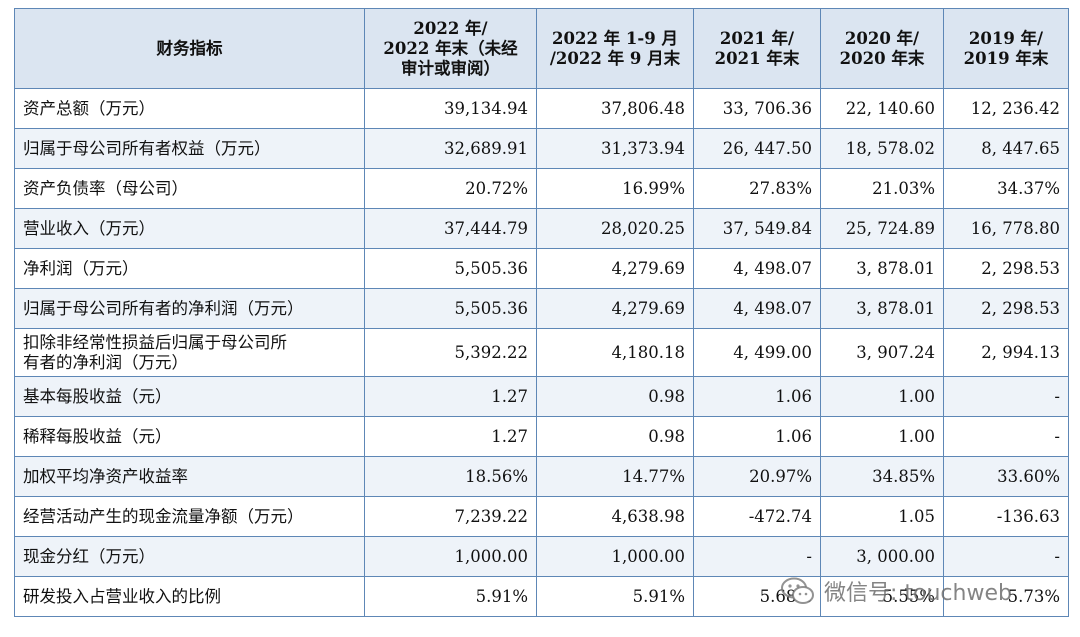  I want to click on table-row: 现金分红（万元） 1,000.00 1,000.00-3, 000.00-, so click(541, 556).